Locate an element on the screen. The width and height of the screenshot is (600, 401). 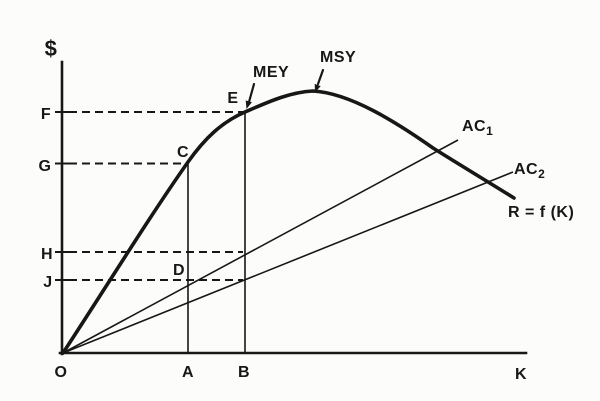
origin-label: O is located at coordinates (61, 372).